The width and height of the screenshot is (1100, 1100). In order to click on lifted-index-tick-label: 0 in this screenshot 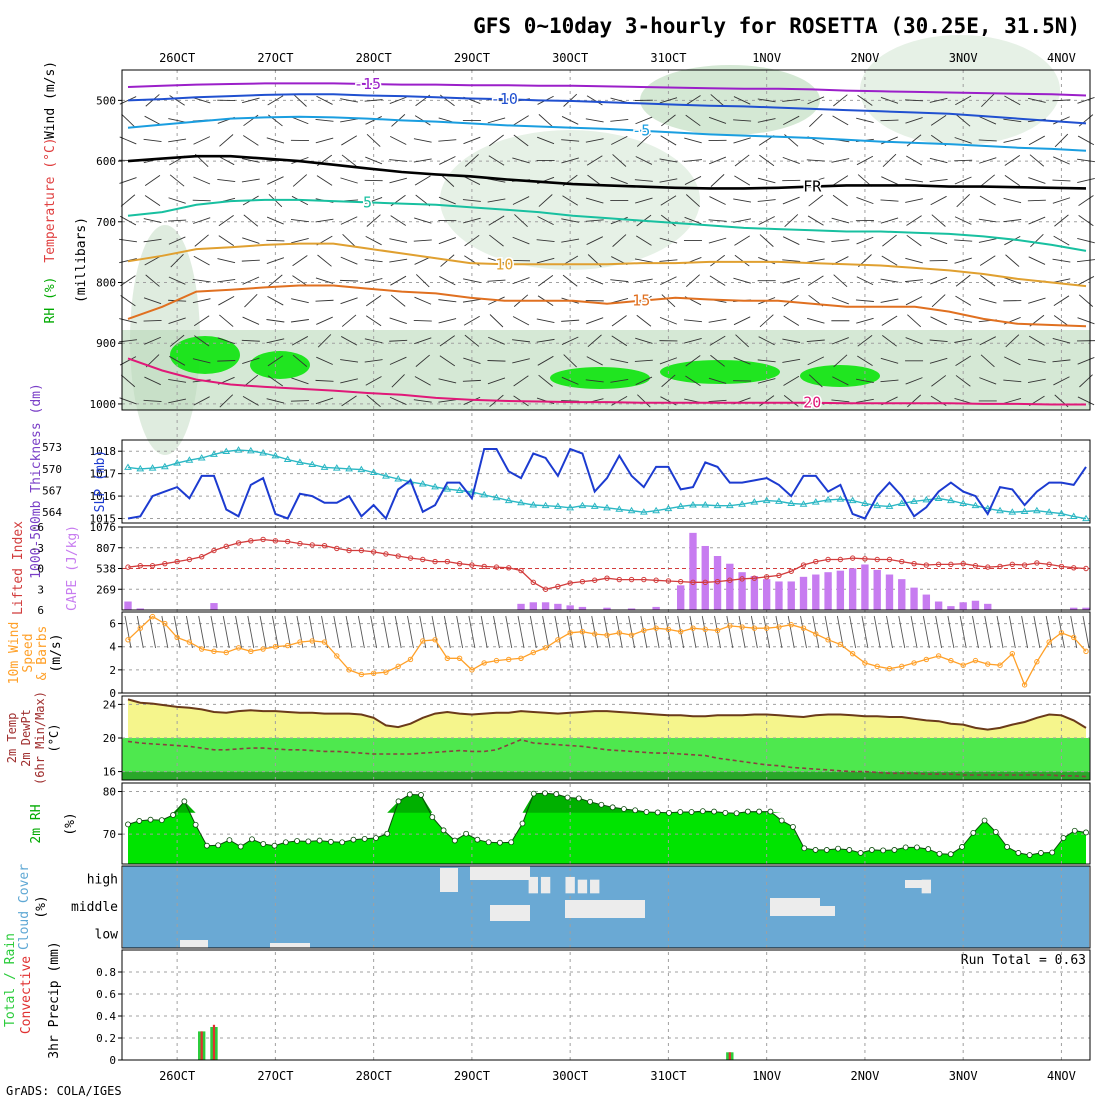, I will do `click(40, 569)`.